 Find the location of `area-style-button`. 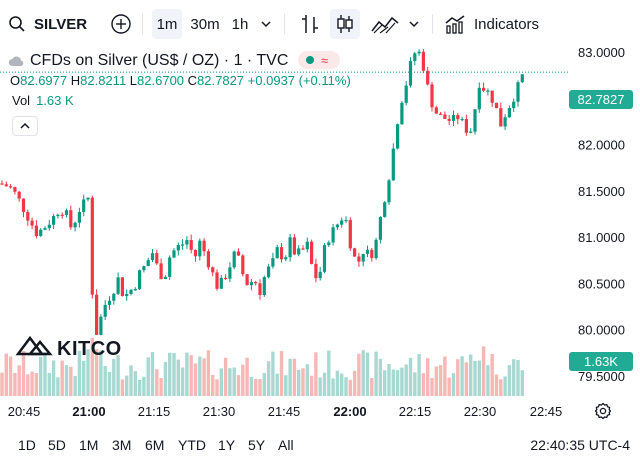

area-style-button is located at coordinates (385, 24).